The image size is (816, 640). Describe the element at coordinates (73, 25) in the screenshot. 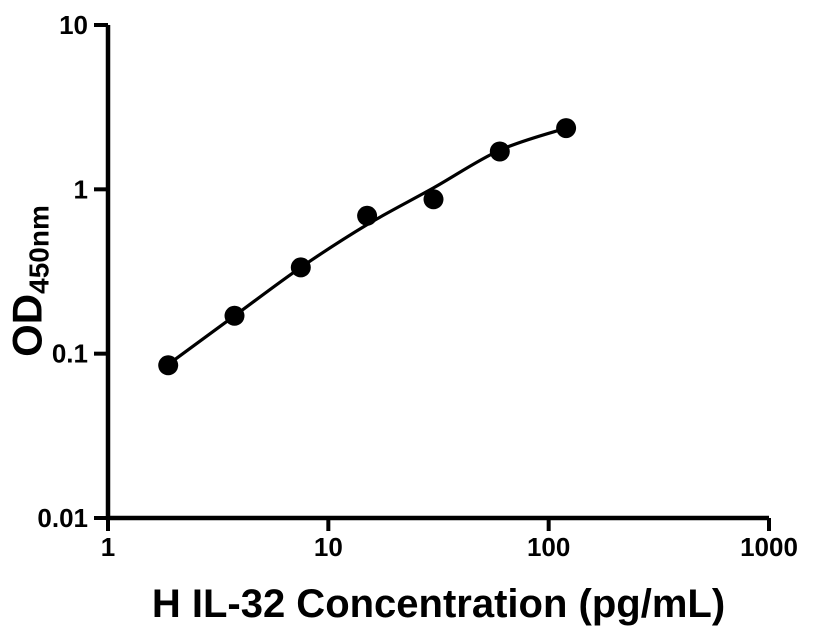

I see `y-tick-label: 10` at that location.